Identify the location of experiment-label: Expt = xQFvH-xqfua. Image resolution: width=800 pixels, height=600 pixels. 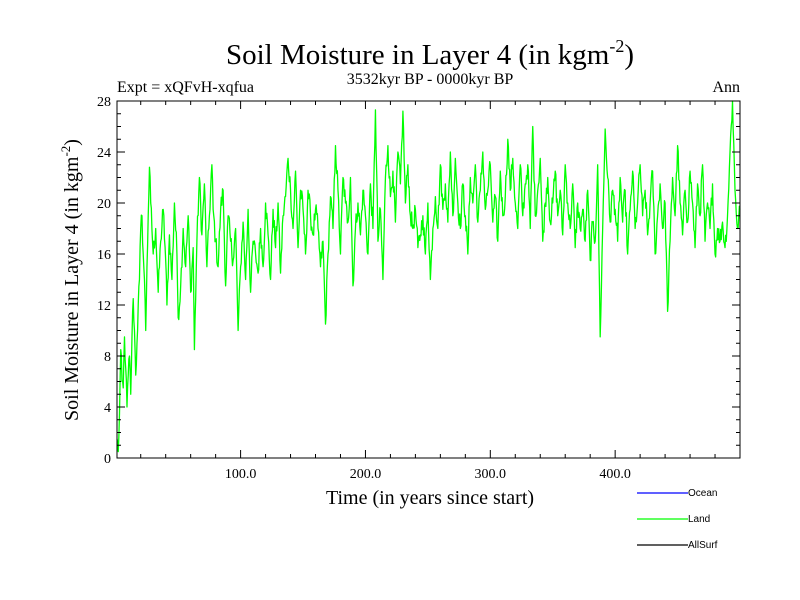
(185, 87).